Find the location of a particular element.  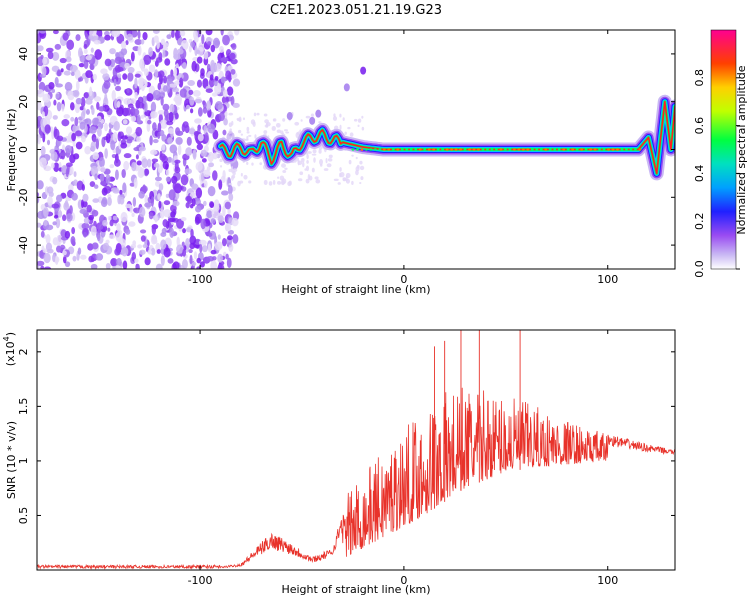

y-tick-label: 0 is located at coordinates (23, 149).